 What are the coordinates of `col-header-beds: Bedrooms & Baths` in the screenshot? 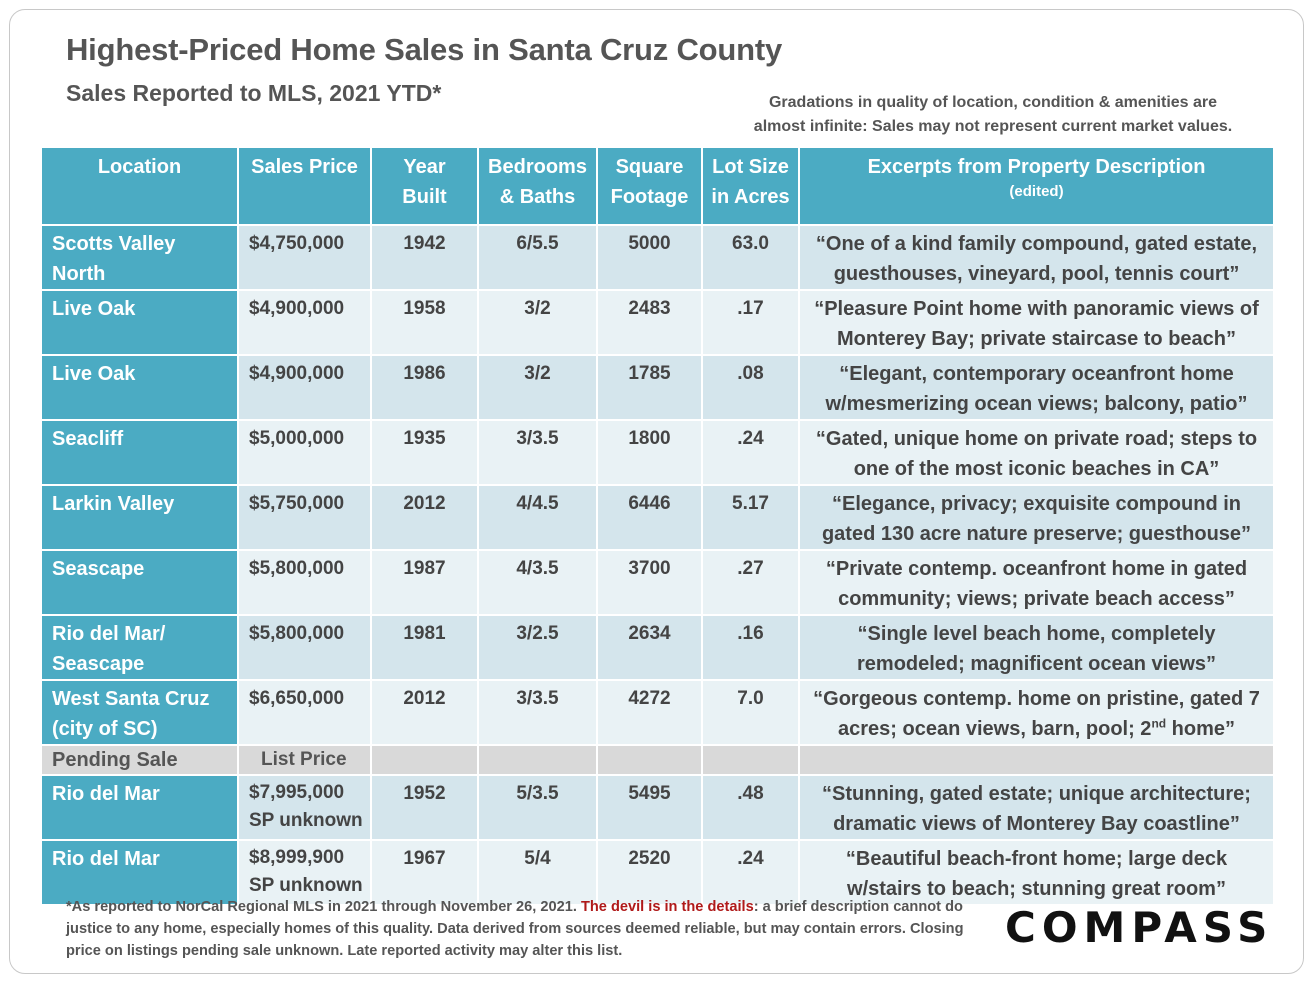 It's located at (537, 186).